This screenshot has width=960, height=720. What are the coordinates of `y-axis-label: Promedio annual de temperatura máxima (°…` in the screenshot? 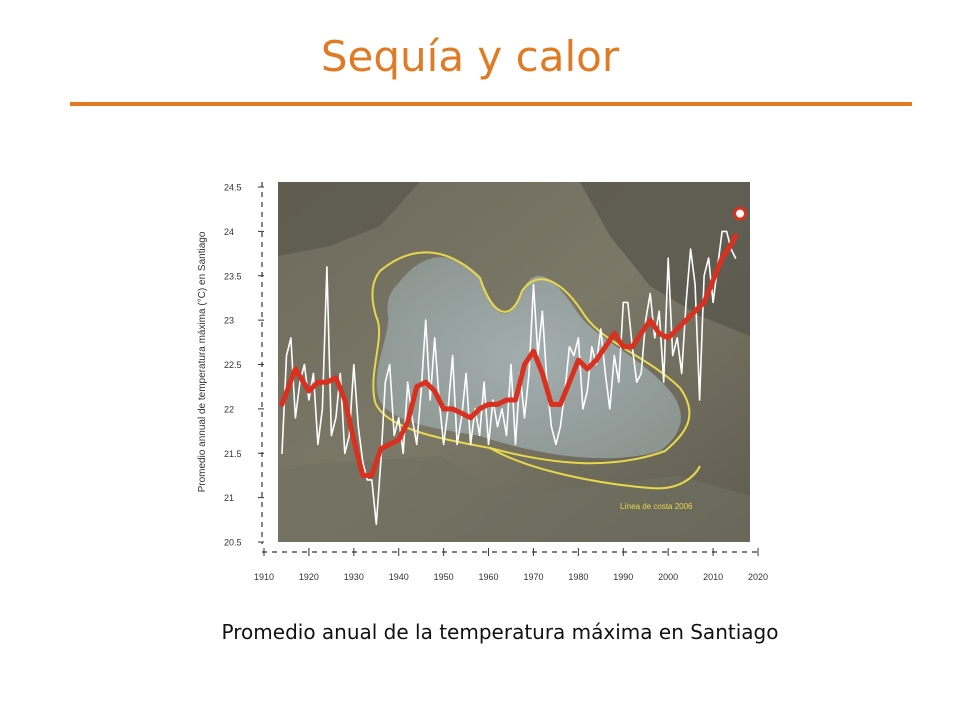 It's located at (202, 361).